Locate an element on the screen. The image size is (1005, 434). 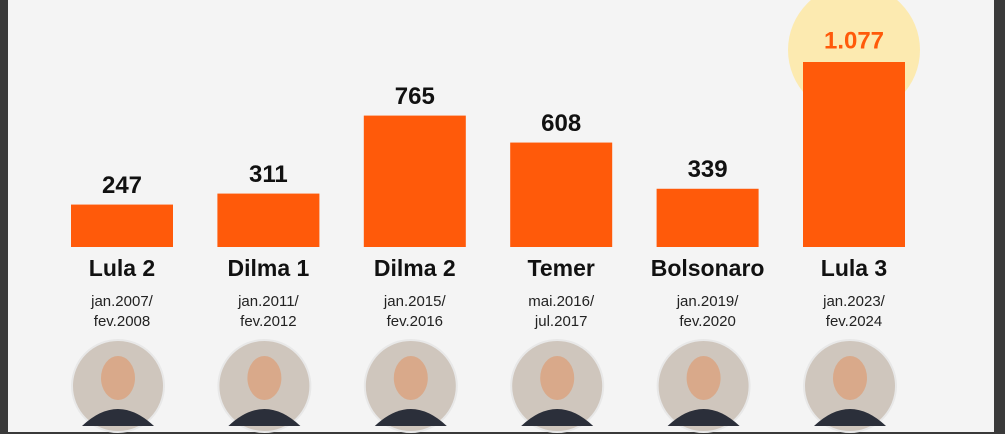
value-label: 608 is located at coordinates (561, 123).